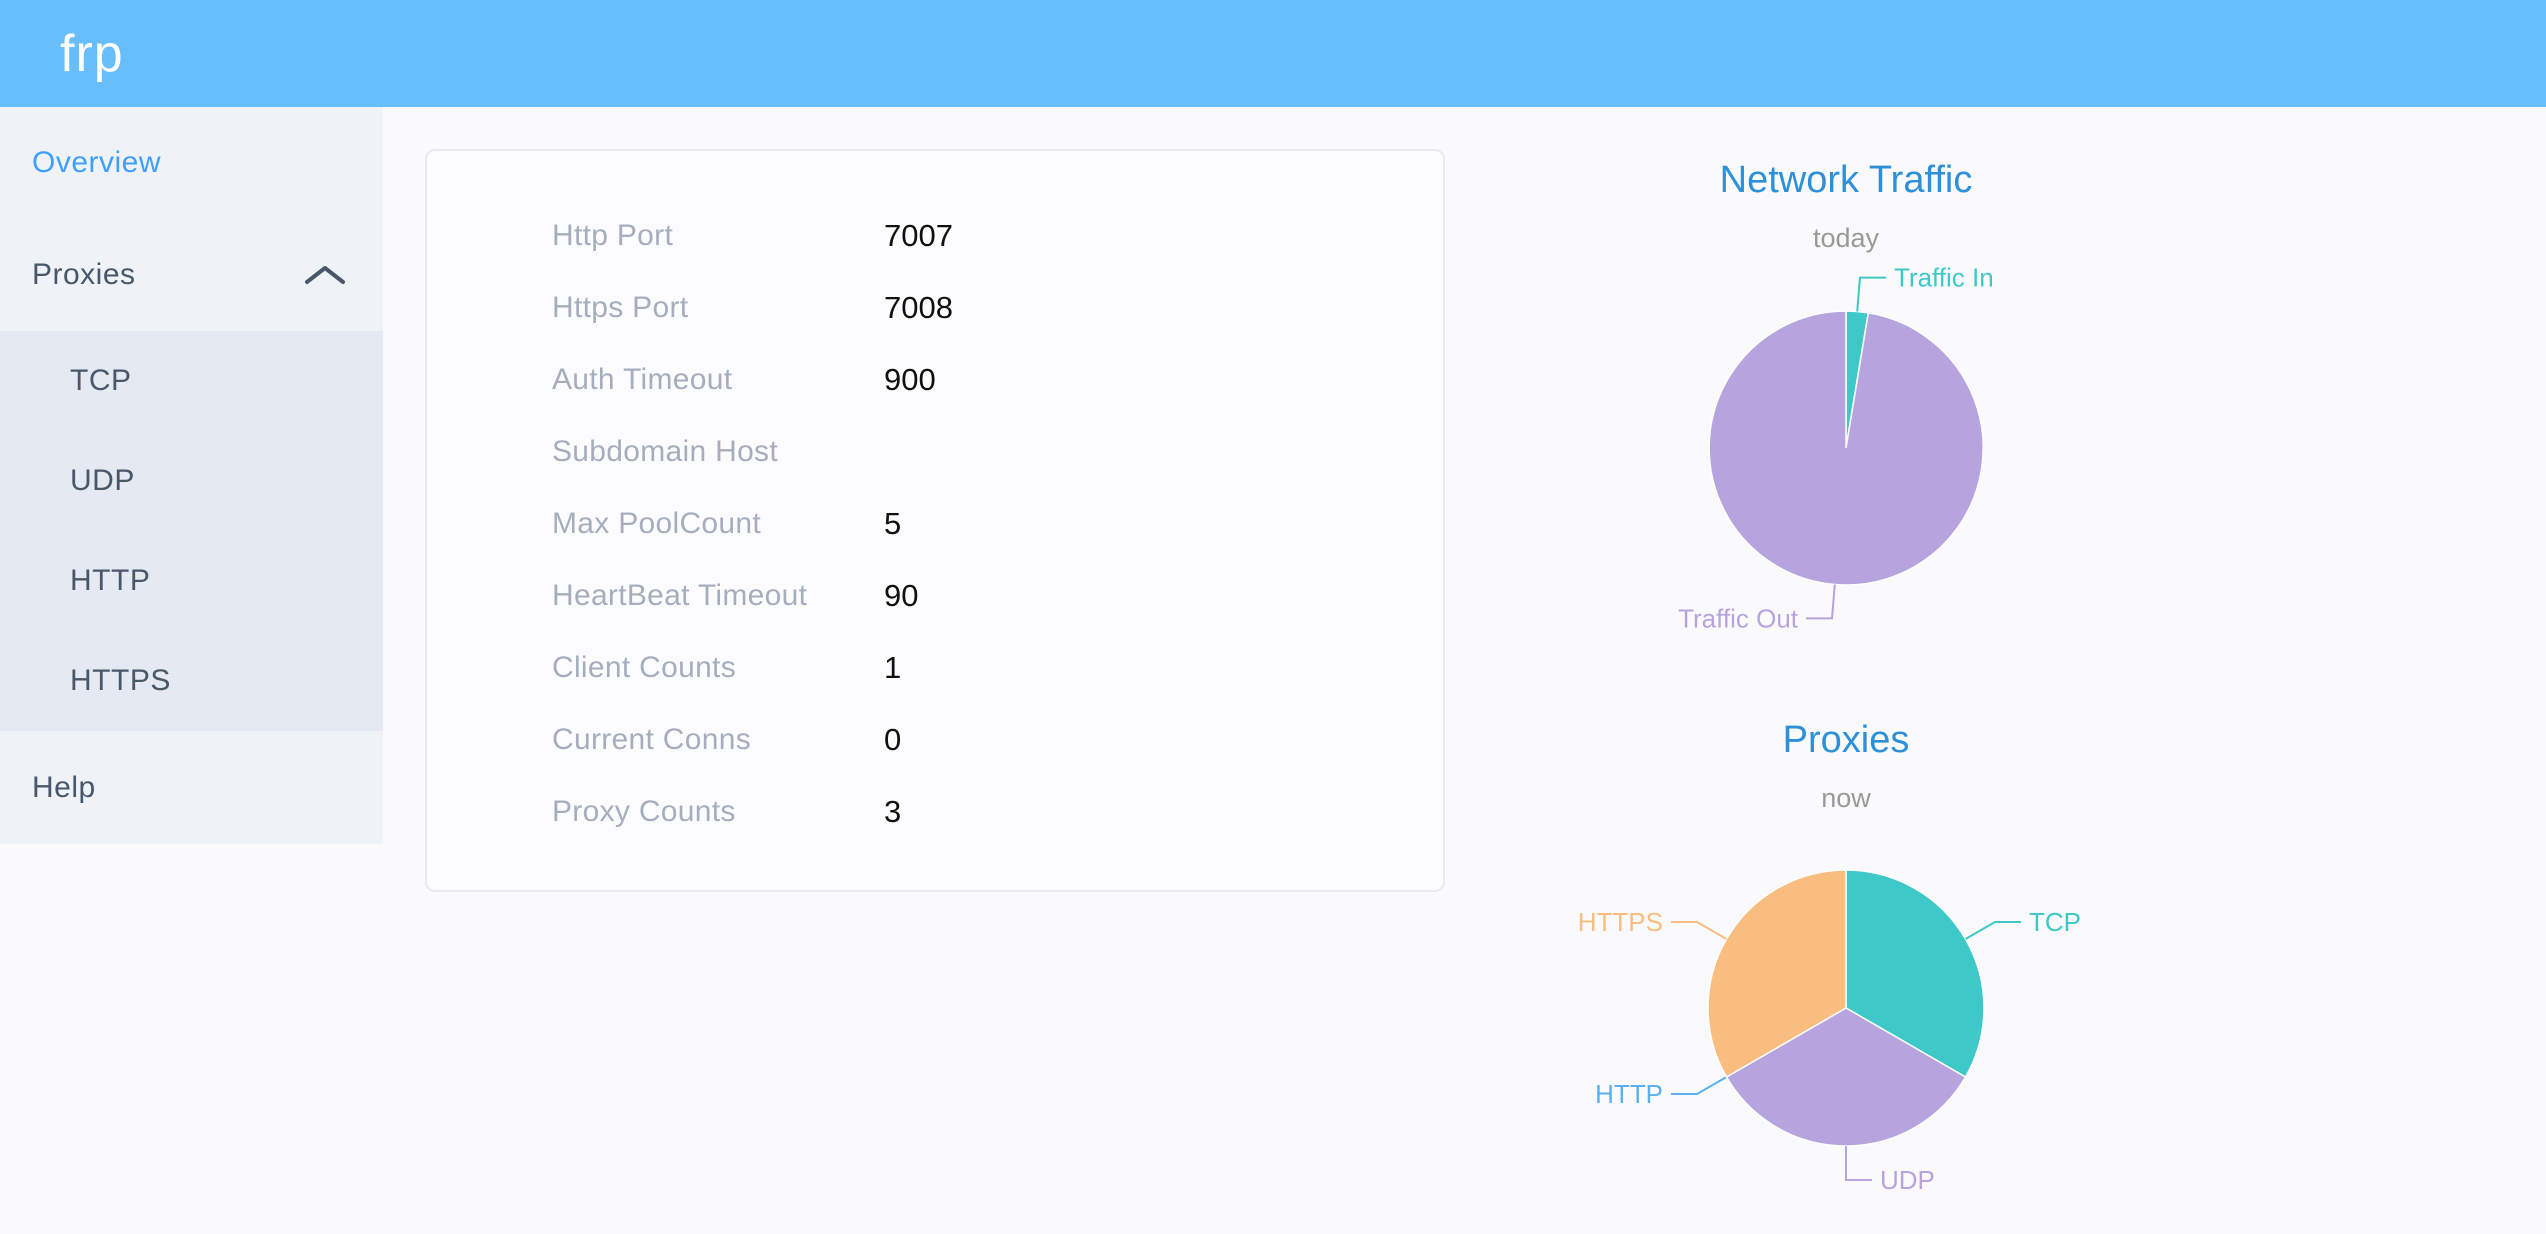 This screenshot has width=2546, height=1234. I want to click on info-label: Max PoolCount, so click(657, 523).